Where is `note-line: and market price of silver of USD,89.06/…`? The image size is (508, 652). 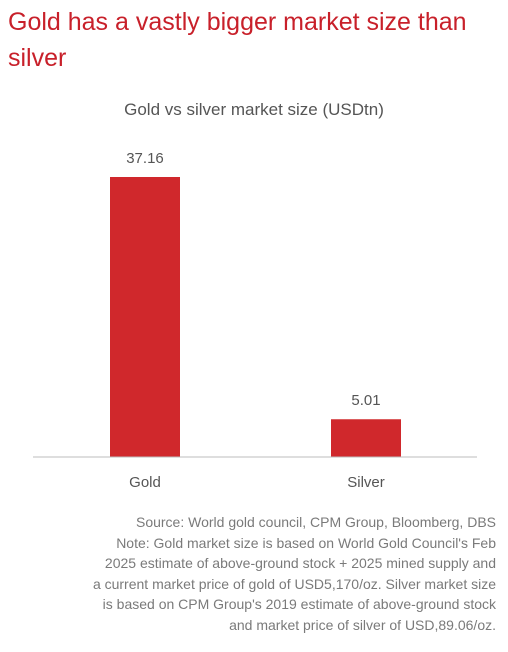
note-line: and market price of silver of USD,89.06/… is located at coordinates (362, 624).